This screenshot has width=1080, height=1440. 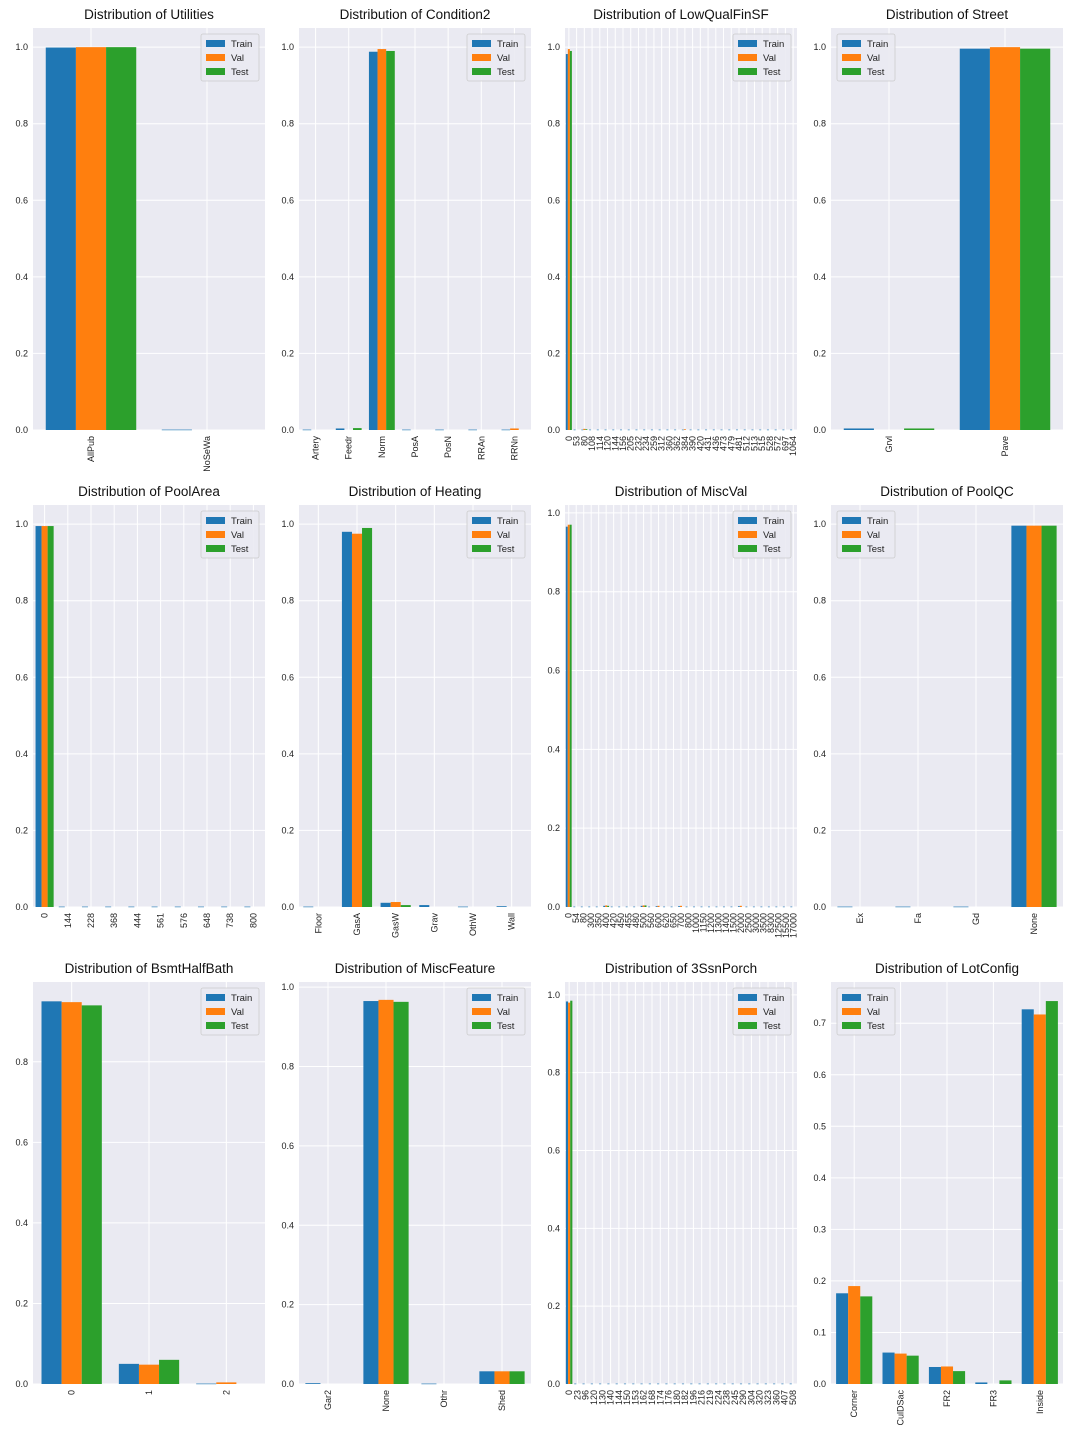 What do you see at coordinates (149, 491) in the screenshot?
I see `chart-title: Distribution of PoolArea` at bounding box center [149, 491].